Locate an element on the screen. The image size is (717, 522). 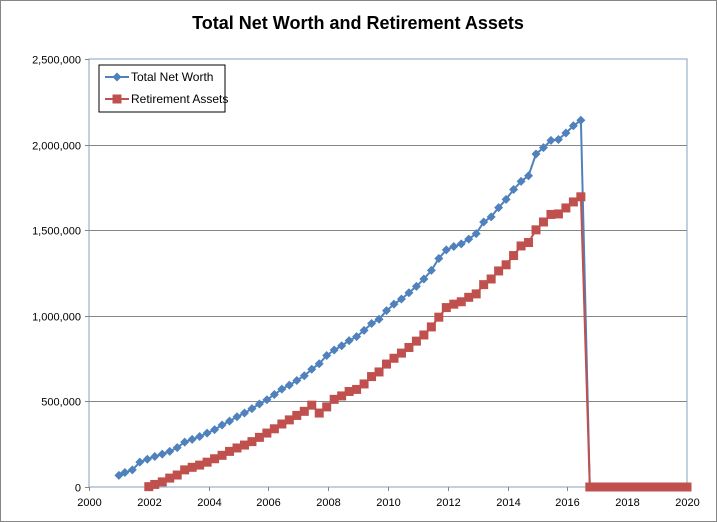
x-tick-label: 2012 is located at coordinates (448, 503).